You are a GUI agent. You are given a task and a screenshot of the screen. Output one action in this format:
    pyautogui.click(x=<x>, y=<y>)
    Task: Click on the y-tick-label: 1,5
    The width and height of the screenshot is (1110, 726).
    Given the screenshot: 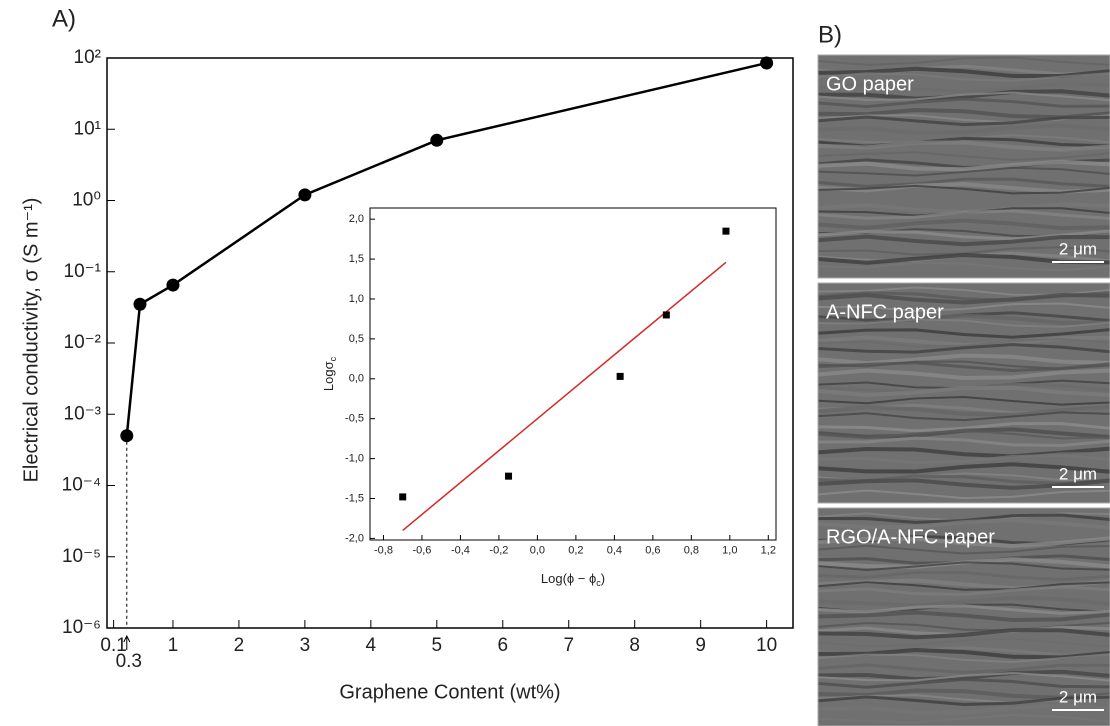 What is the action you would take?
    pyautogui.click(x=356, y=259)
    